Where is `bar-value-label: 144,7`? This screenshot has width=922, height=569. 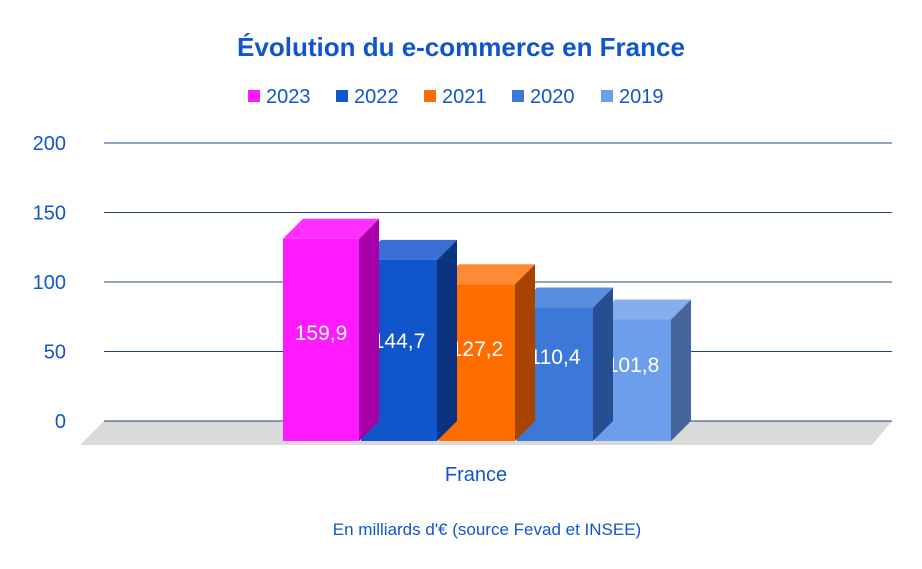
bar-value-label: 144,7 is located at coordinates (399, 341).